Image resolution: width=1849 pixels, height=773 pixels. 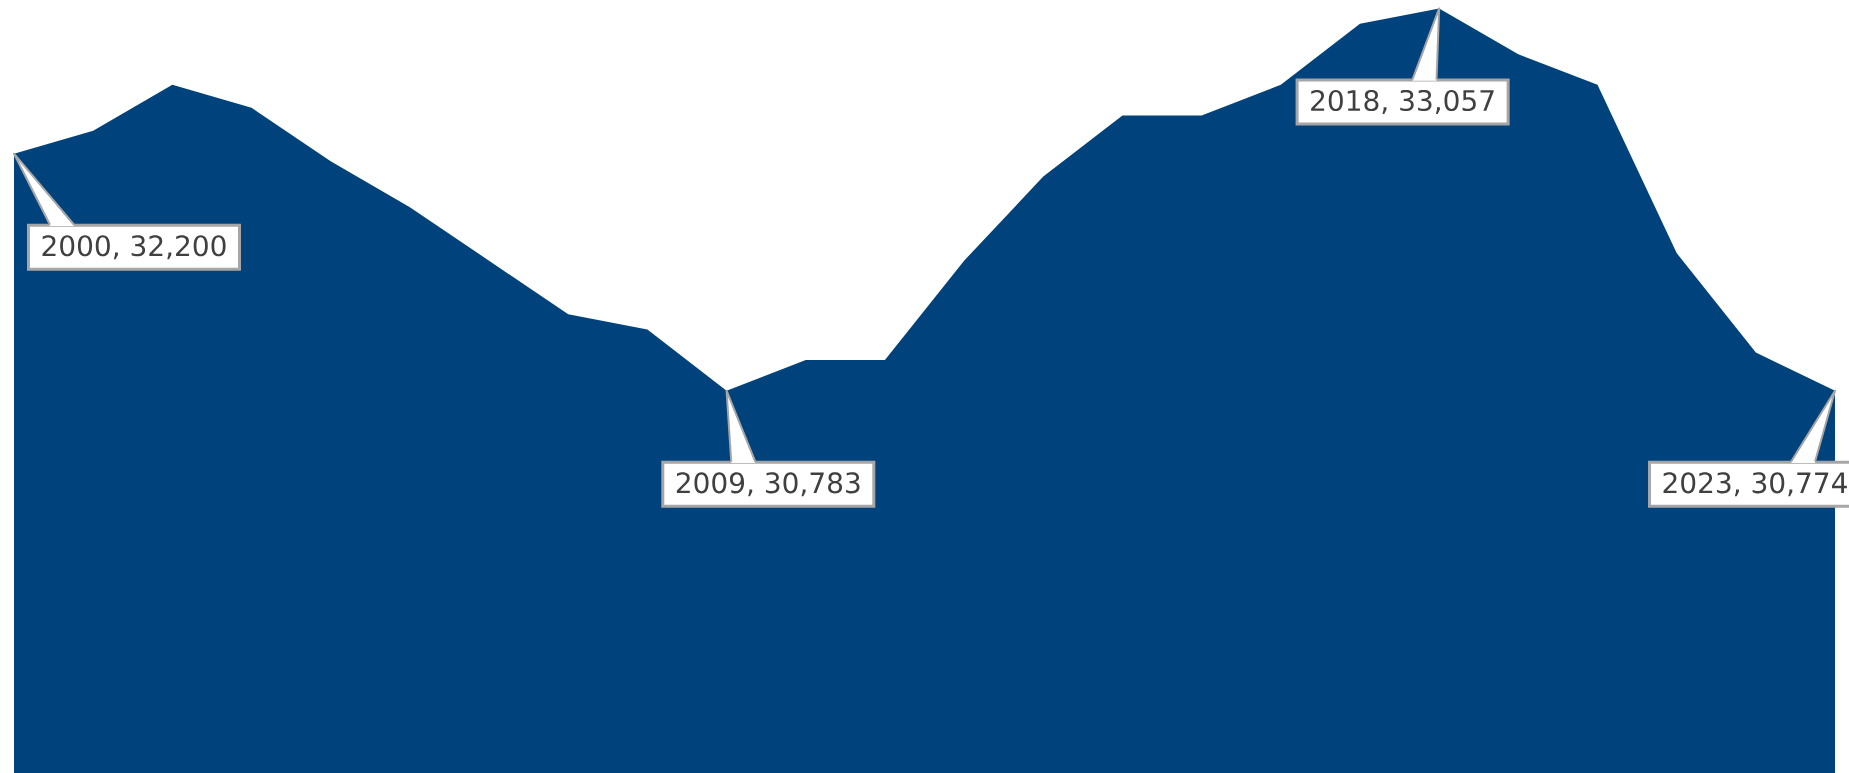 What do you see at coordinates (1402, 101) in the screenshot?
I see `annotation: 2018, 33,057` at bounding box center [1402, 101].